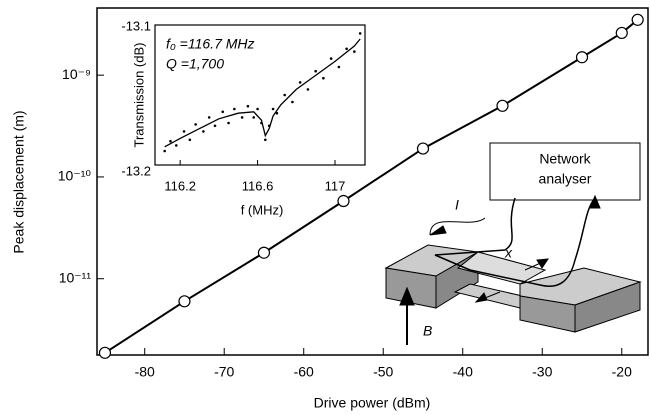 The image size is (650, 415). I want to click on x-tick-label: -20, so click(622, 372).